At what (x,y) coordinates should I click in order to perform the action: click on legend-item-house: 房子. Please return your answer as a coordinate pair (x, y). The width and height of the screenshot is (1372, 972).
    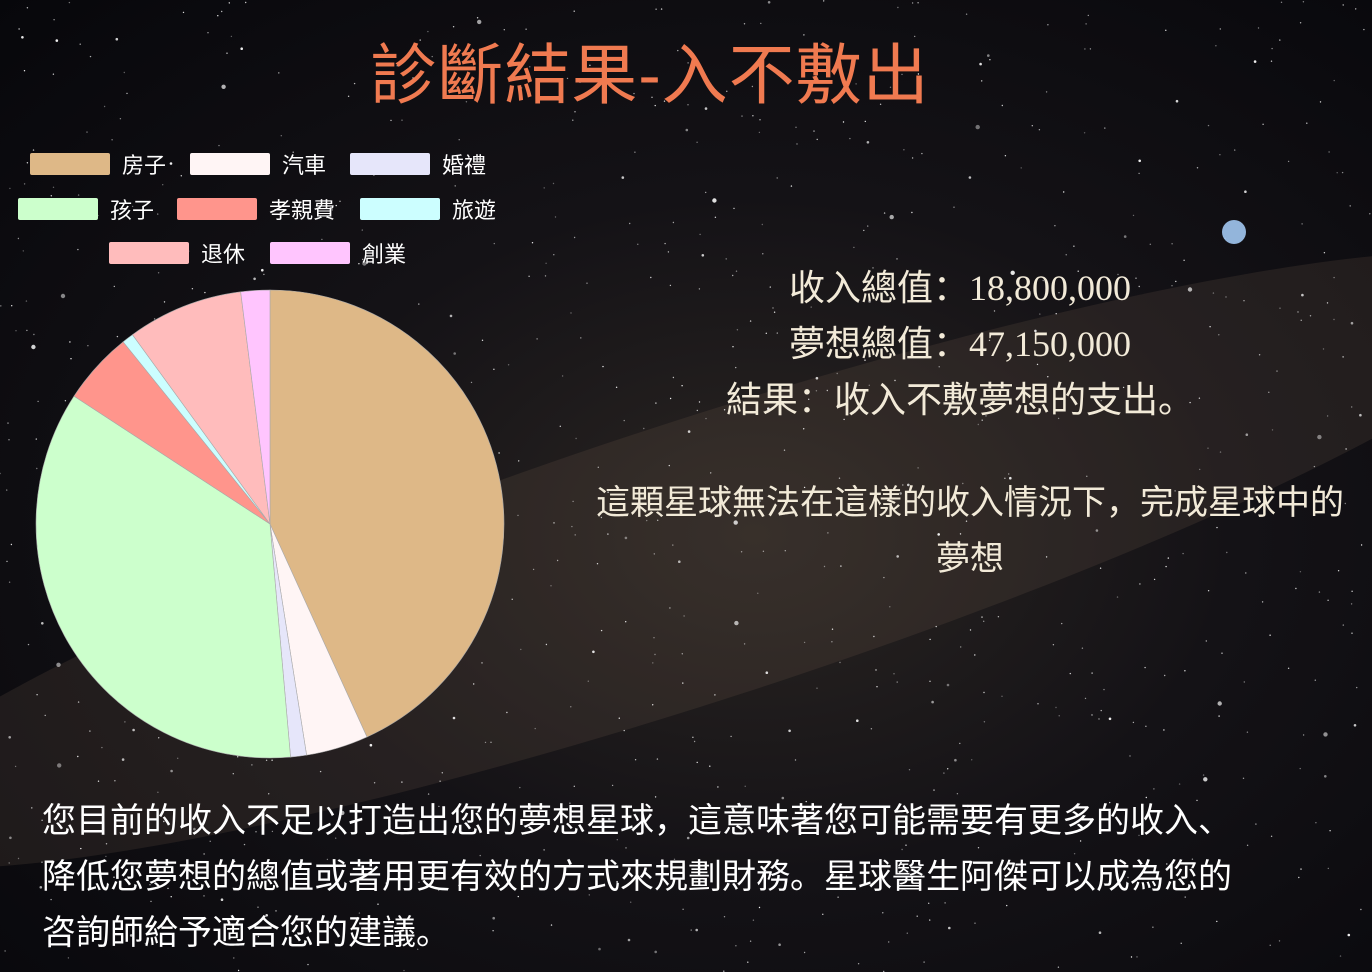
    Looking at the image, I should click on (98, 165).